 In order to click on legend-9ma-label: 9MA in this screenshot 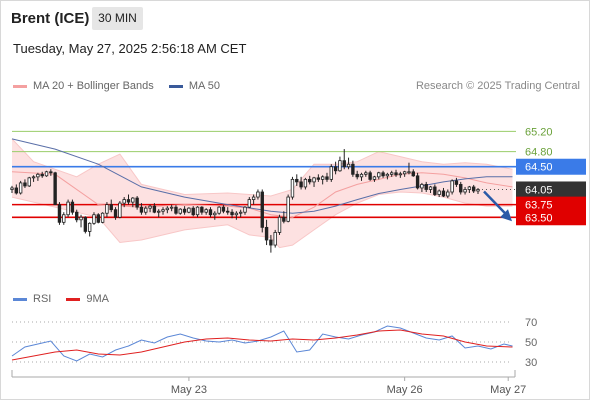, I will do `click(98, 299)`.